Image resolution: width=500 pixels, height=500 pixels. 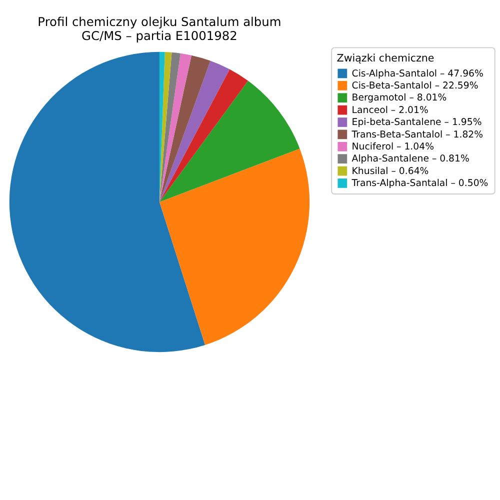 What do you see at coordinates (419, 184) in the screenshot?
I see `legend-label: Trans-Alpha-Santalal – 0.50%` at bounding box center [419, 184].